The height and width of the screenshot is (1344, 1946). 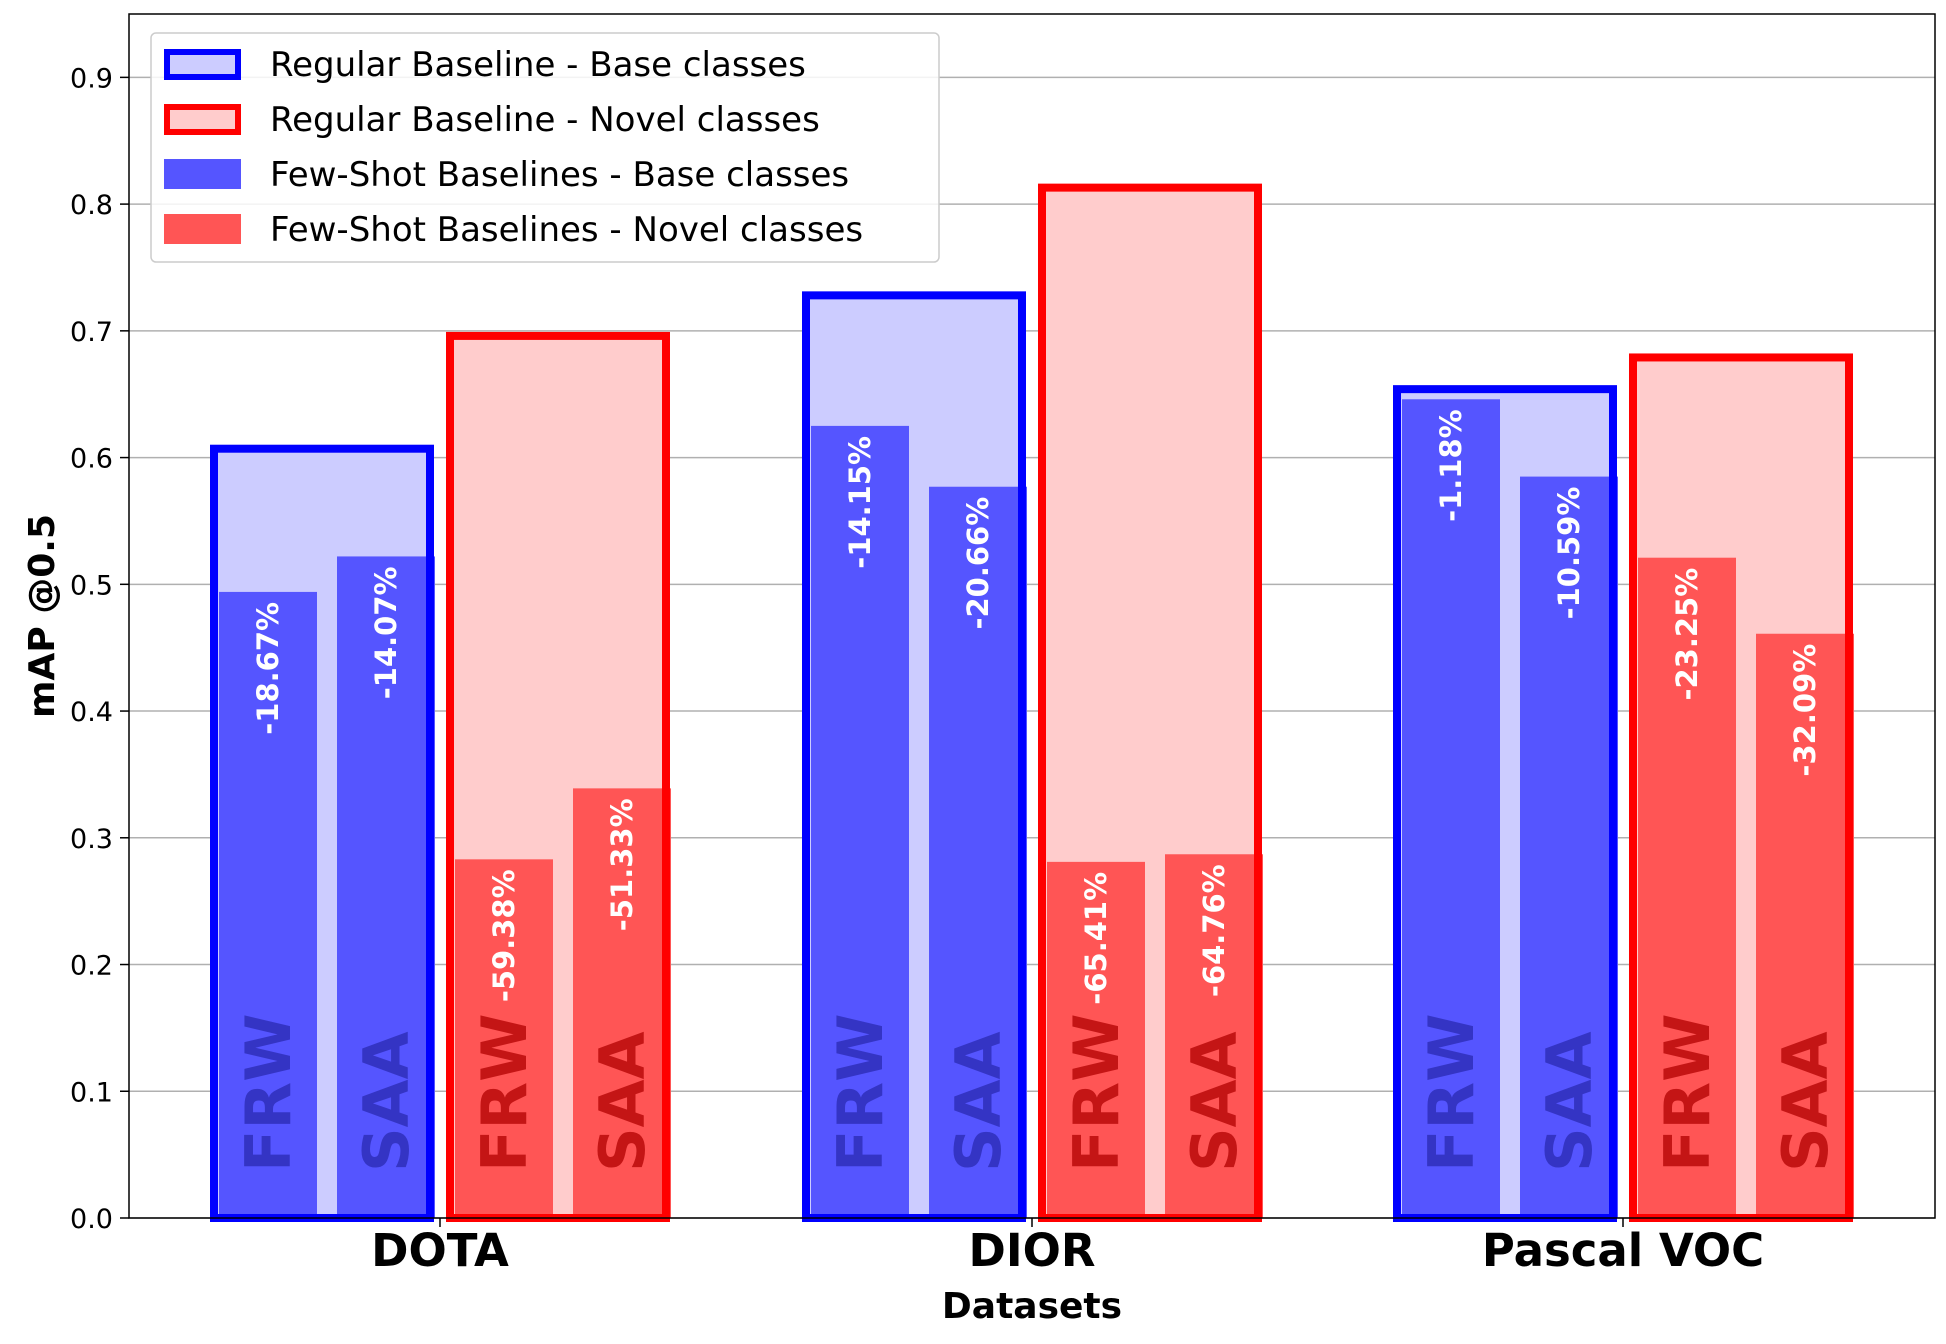 I want to click on y-axis-title: mAP @0.5, so click(x=42, y=616).